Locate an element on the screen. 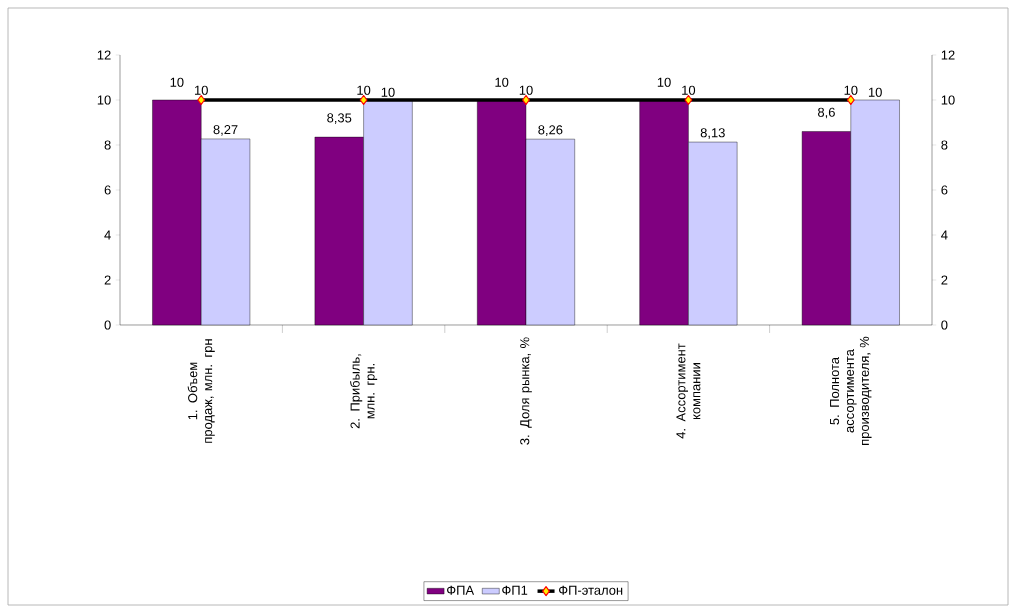 This screenshot has width=1023, height=610. y2-tick-label: 10 is located at coordinates (948, 100).